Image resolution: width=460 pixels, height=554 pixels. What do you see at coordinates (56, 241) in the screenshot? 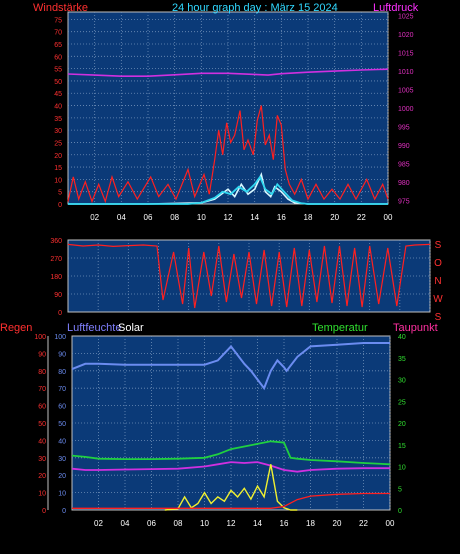
I see `direction-tick-label: 360` at bounding box center [56, 241].